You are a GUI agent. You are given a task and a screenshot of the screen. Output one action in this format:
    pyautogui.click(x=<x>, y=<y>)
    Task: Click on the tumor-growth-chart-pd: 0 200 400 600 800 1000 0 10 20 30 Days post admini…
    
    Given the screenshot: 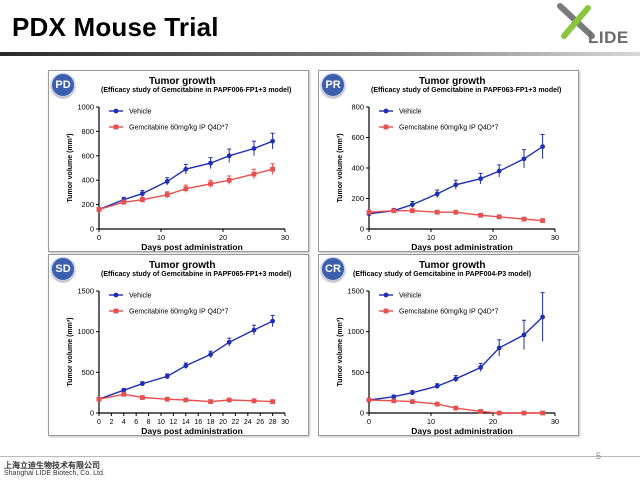 What is the action you would take?
    pyautogui.click(x=178, y=177)
    